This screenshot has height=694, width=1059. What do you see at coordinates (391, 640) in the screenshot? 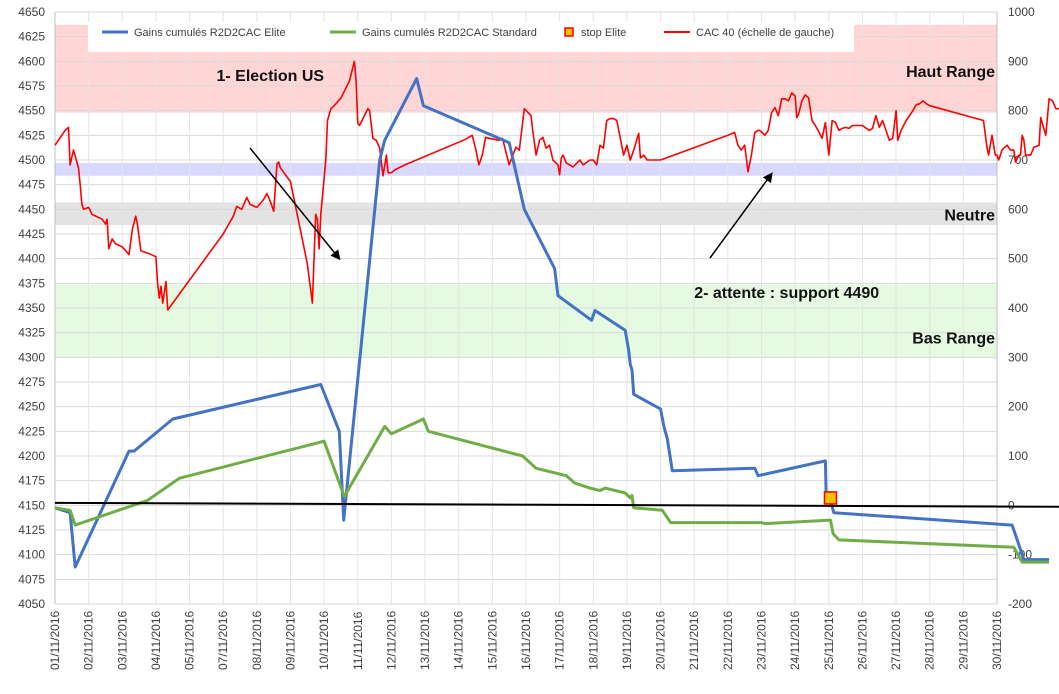
I see `x-axis-tick-label: 12/11/2016` at bounding box center [391, 640].